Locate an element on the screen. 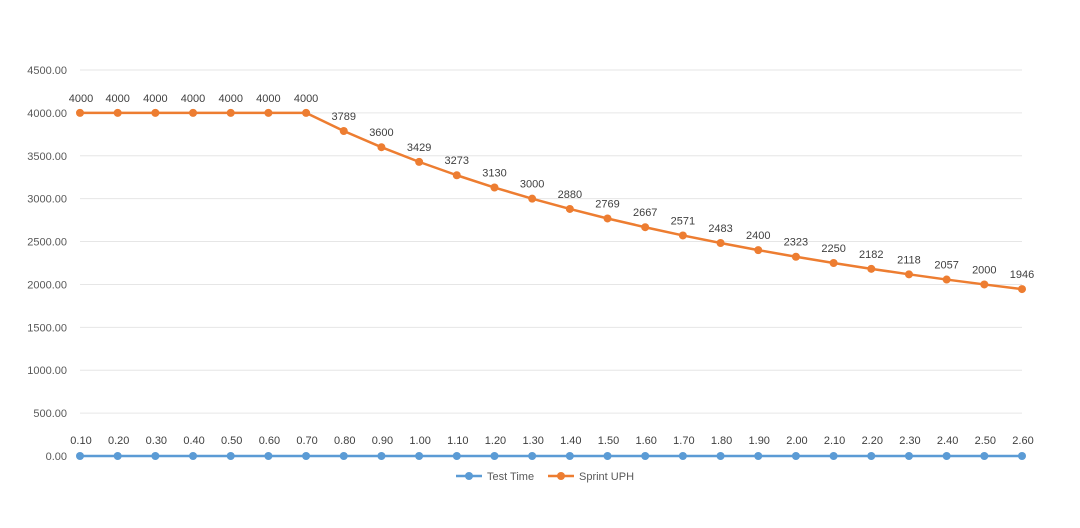  data-label: 2000 is located at coordinates (984, 270).